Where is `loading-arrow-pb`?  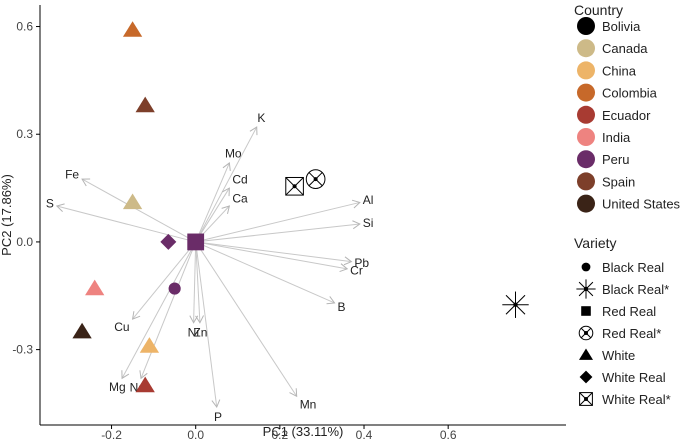
loading-arrow-pb is located at coordinates (274, 253).